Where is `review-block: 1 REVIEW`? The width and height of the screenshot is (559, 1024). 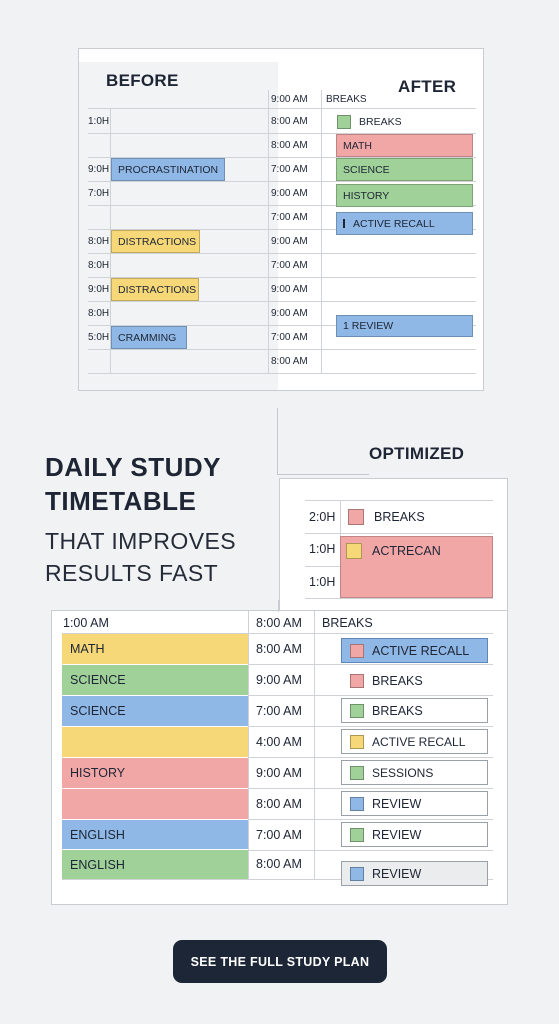
review-block: 1 REVIEW is located at coordinates (404, 326).